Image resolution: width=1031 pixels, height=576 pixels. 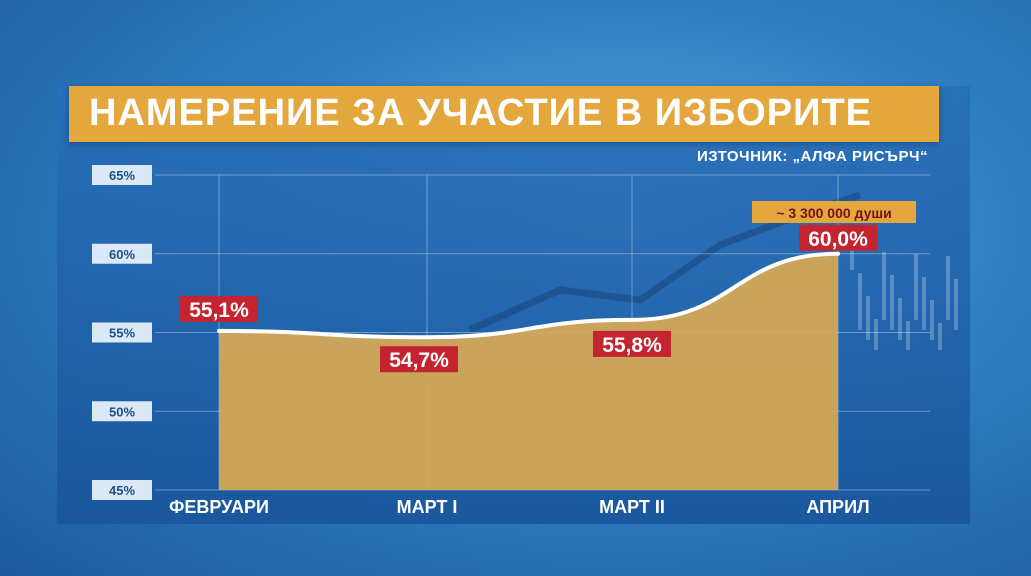 I want to click on data-label: 54,7%, so click(x=419, y=360).